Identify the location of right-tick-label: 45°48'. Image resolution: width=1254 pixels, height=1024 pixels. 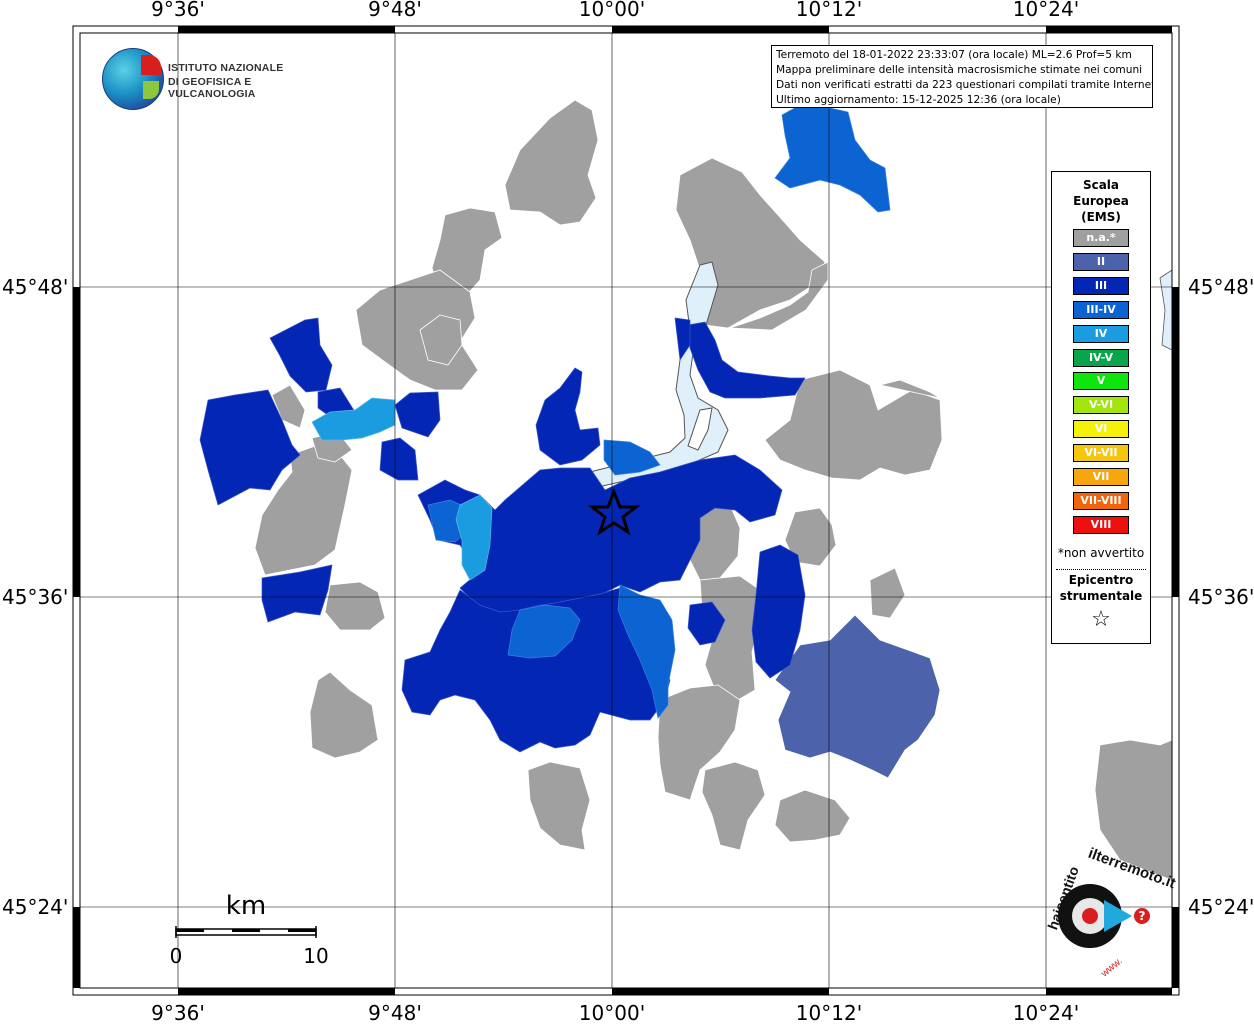
(1221, 287).